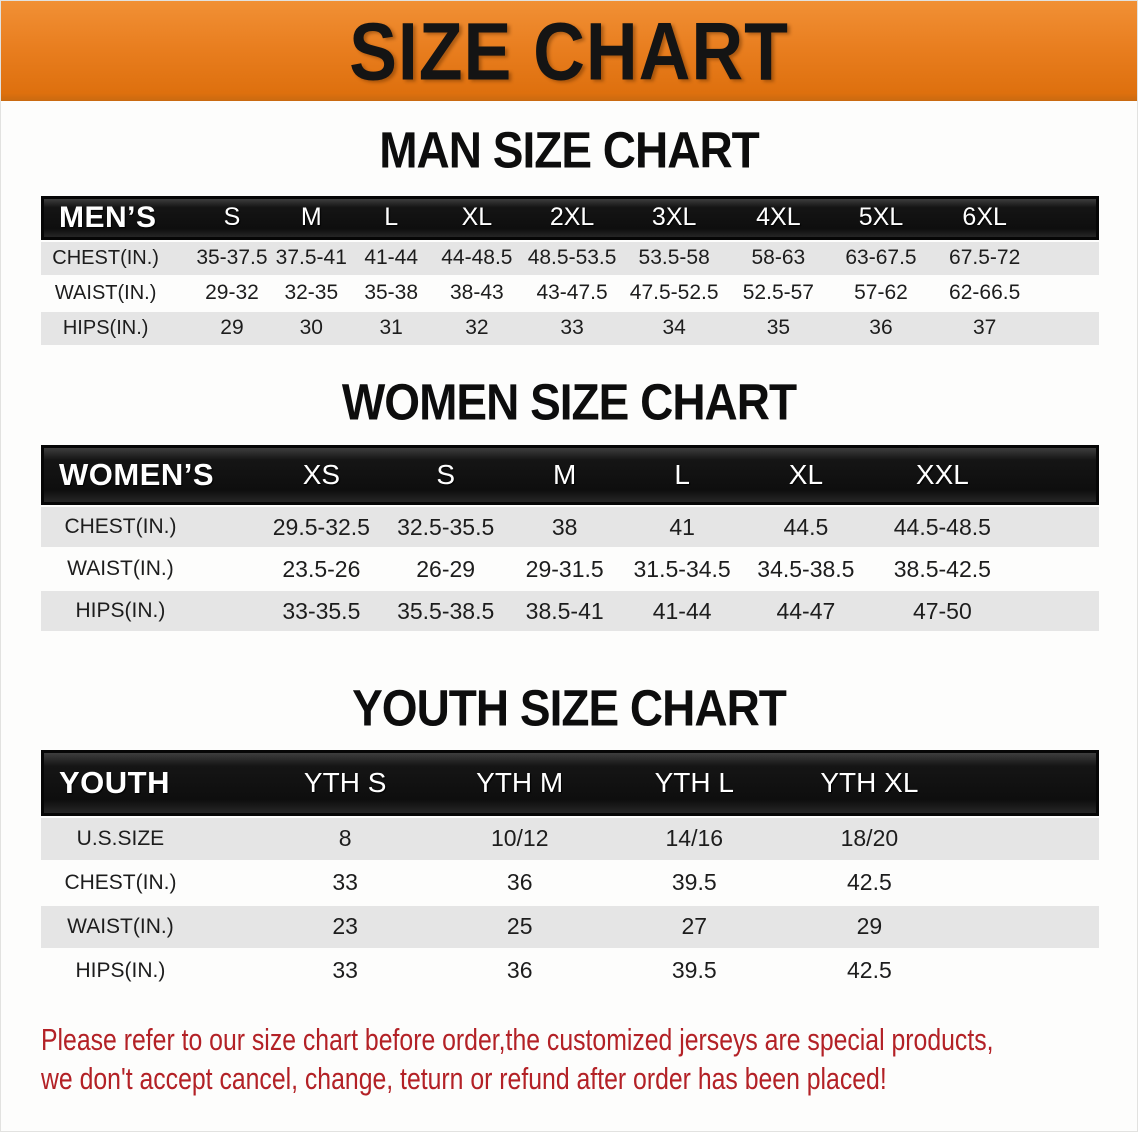 The width and height of the screenshot is (1138, 1132). I want to click on size-cell: 63-67.5, so click(881, 258).